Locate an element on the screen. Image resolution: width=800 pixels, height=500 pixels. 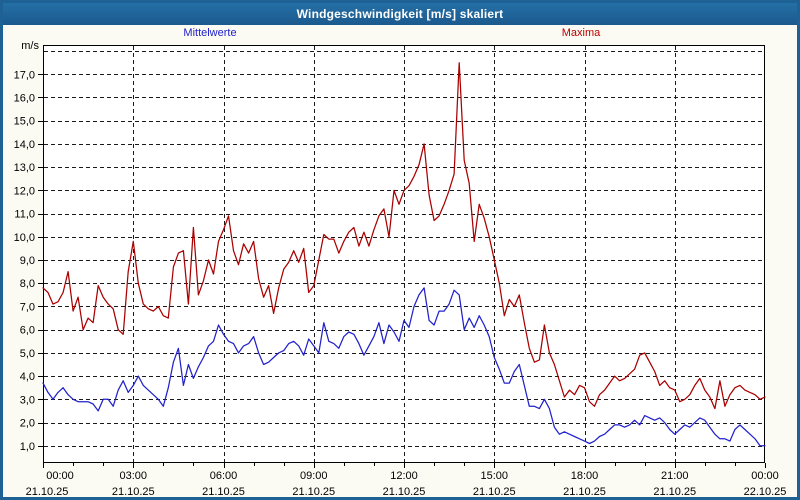
y-axis-tick-label: 3,0 is located at coordinates (27, 400).